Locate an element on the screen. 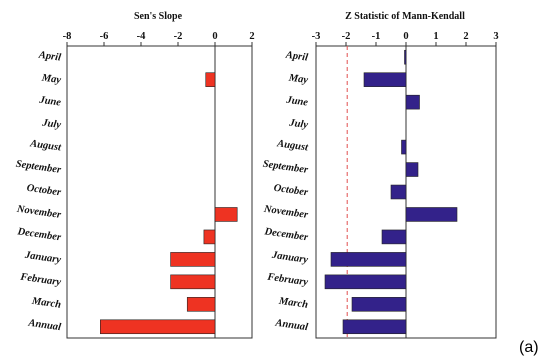  sens-slope-category-label: September is located at coordinates (38, 167).